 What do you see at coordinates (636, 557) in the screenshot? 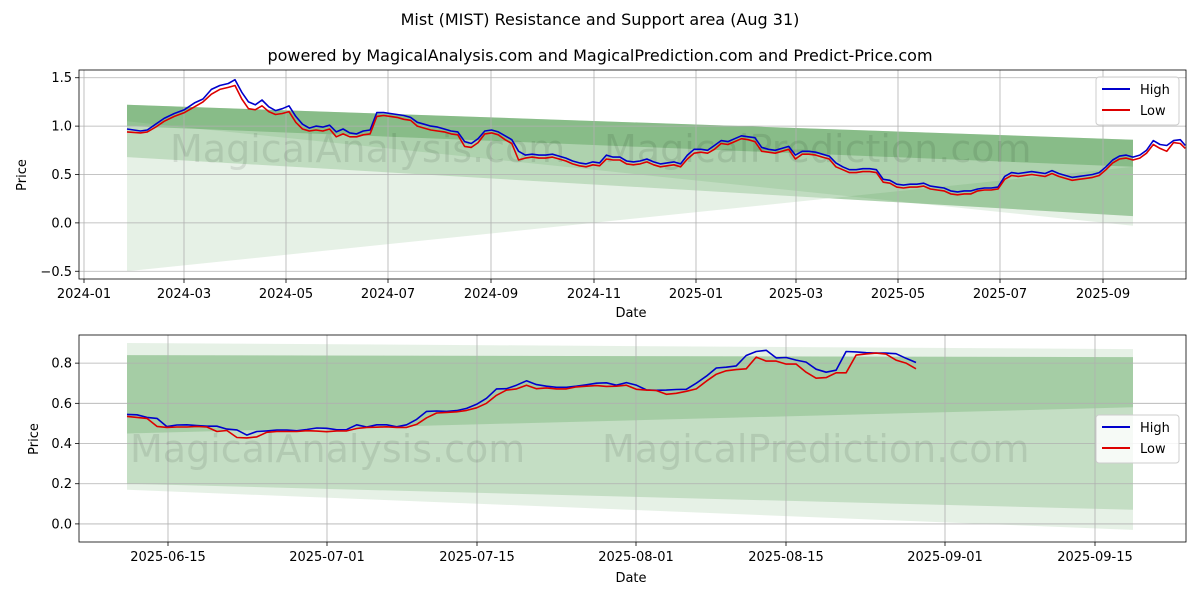
I see `x-tick-label: 2025-08-01` at bounding box center [636, 557].